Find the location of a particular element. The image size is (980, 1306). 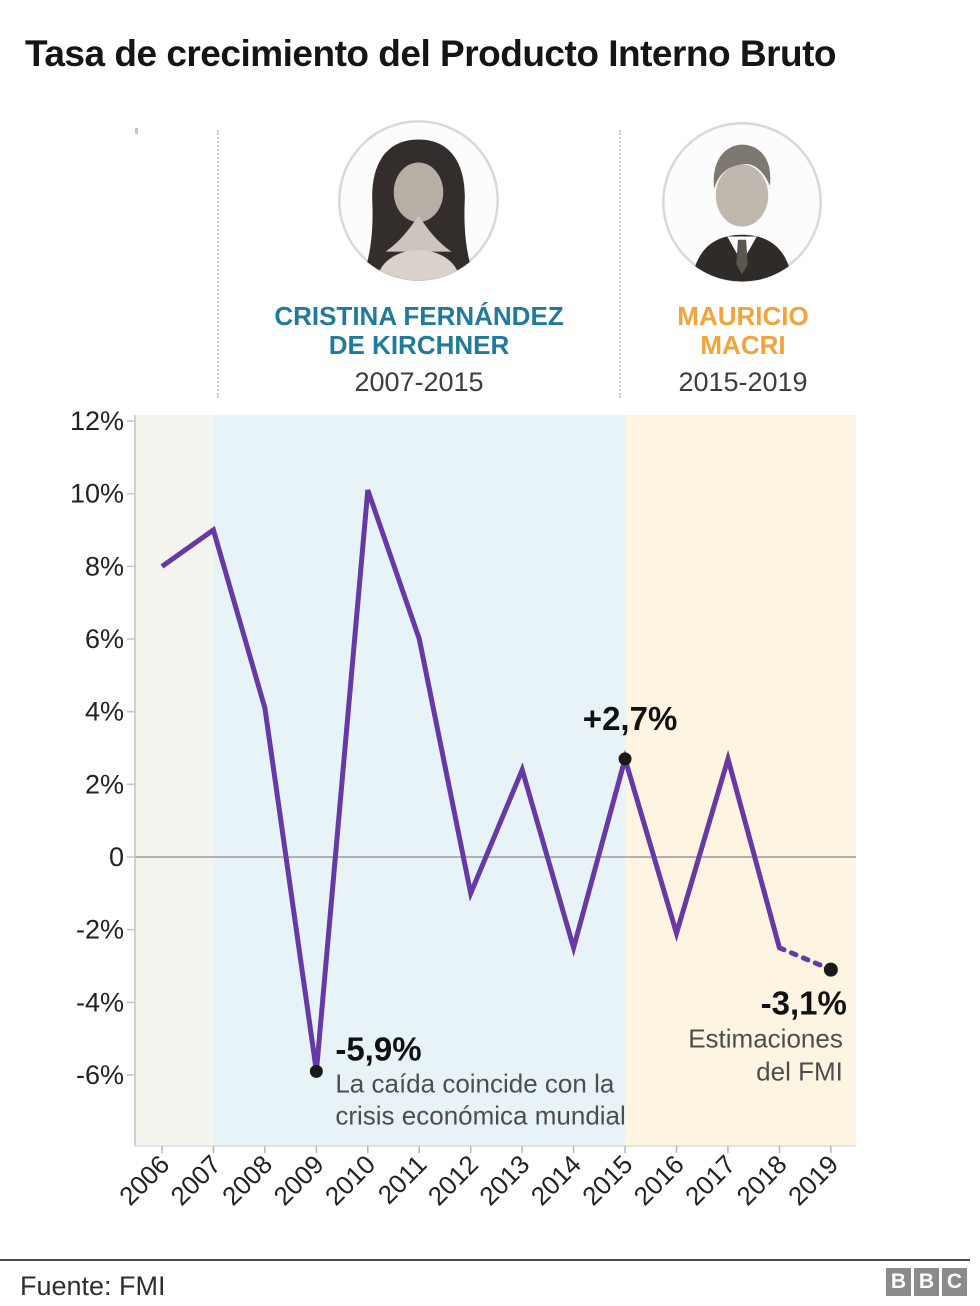

annotation-value-2009: -5,9% is located at coordinates (378, 1048).